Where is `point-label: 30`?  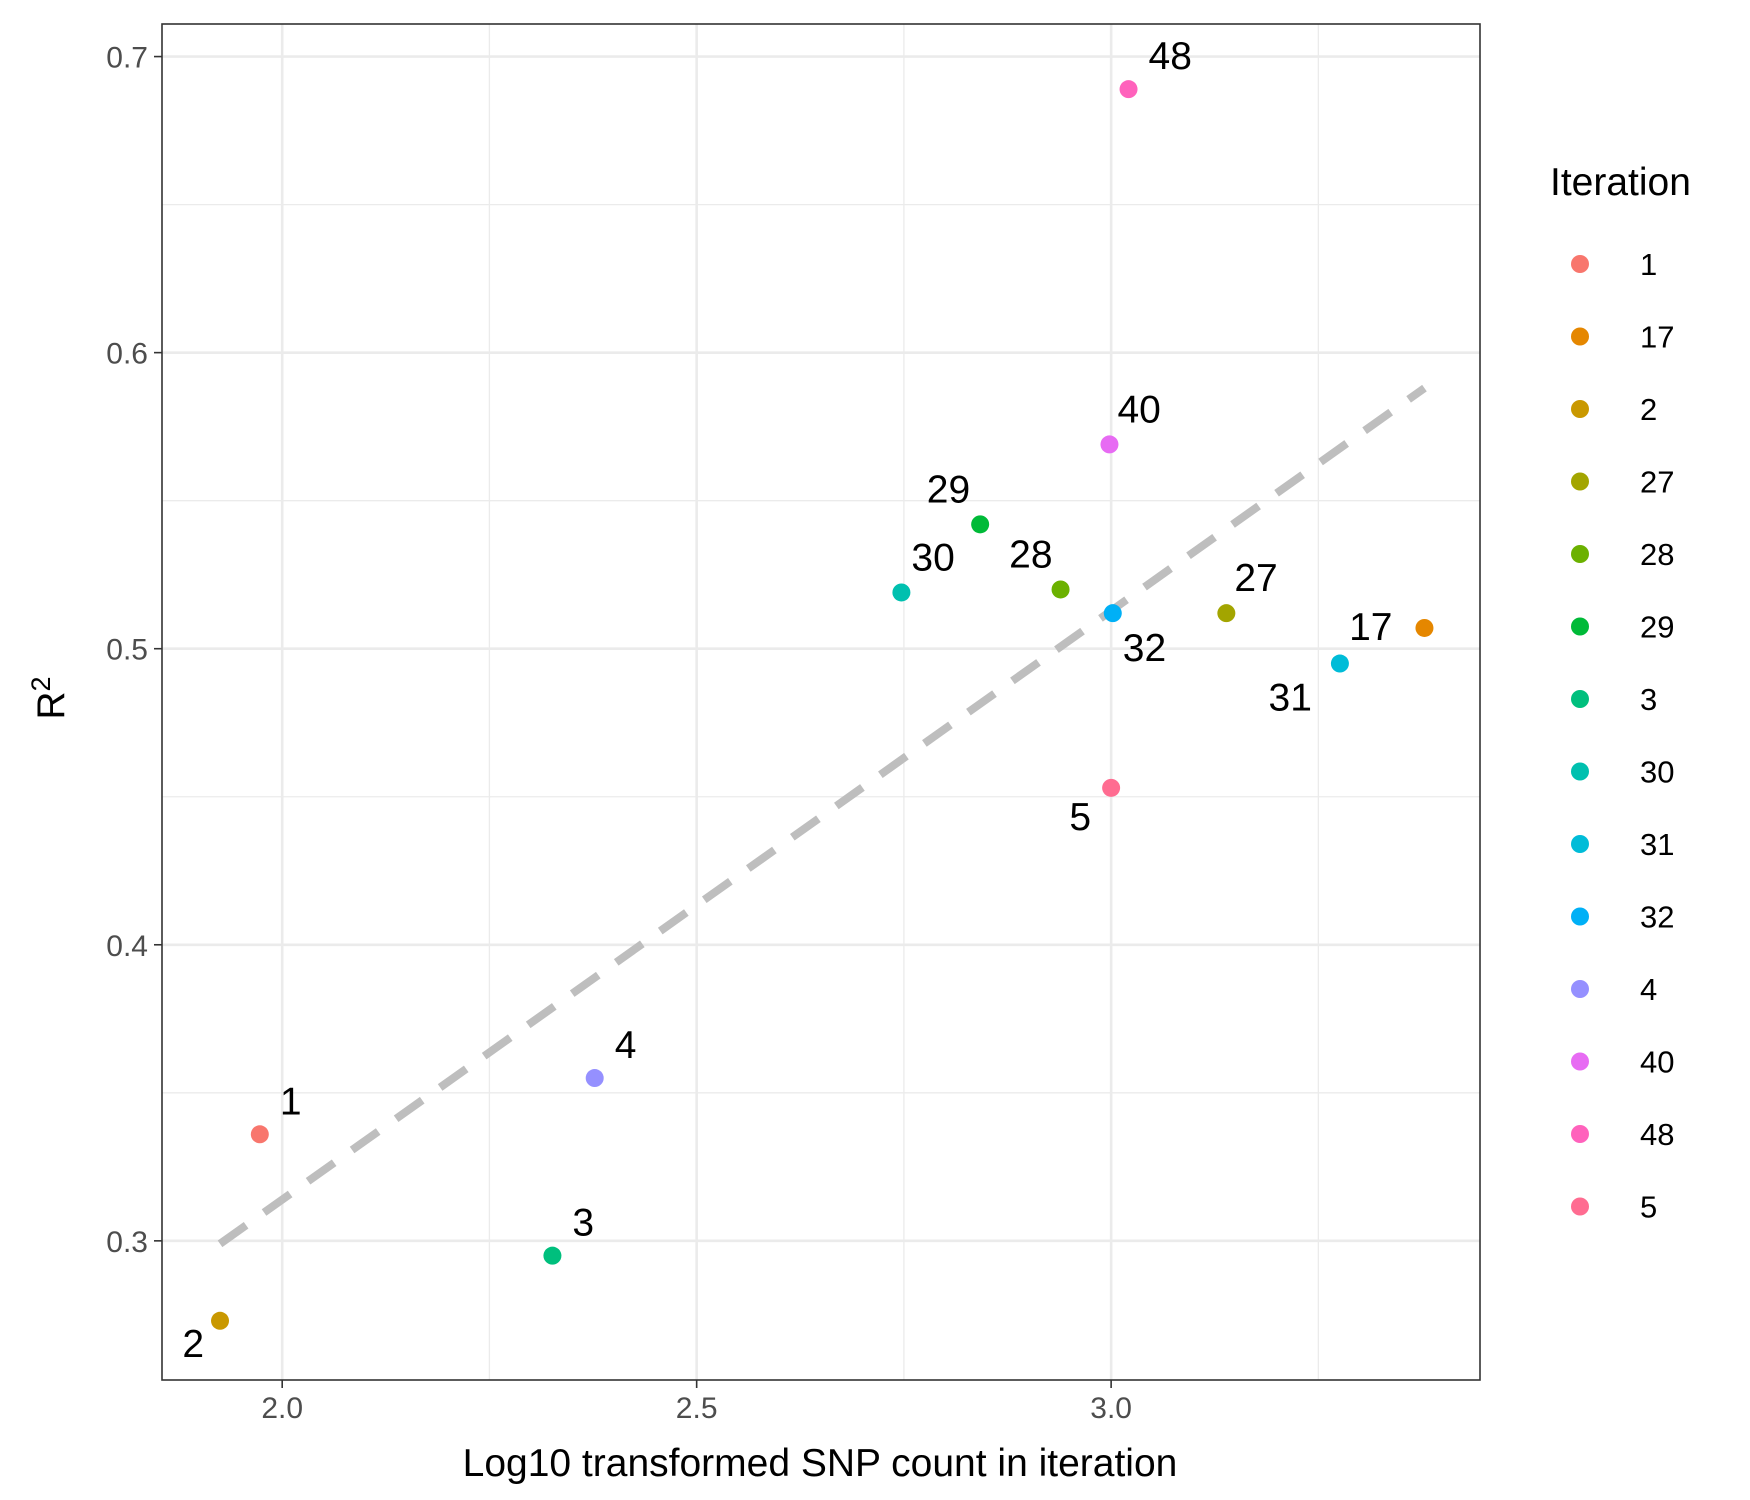
point-label: 30 is located at coordinates (932, 557).